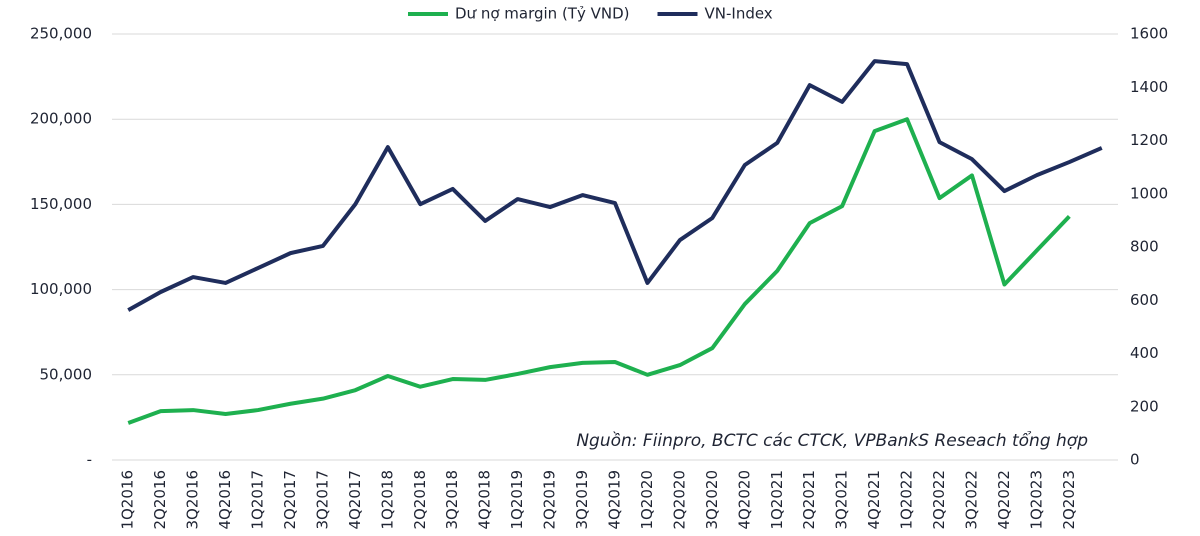 This screenshot has height=536, width=1200. I want to click on y2-tick-label: 1600, so click(1149, 34).